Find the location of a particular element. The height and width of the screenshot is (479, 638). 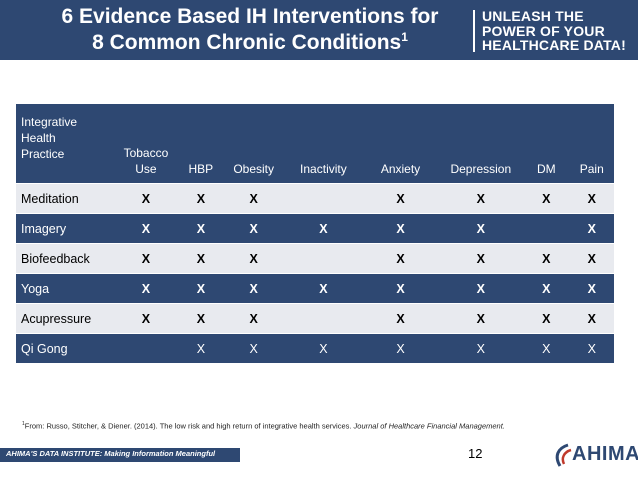

header-pain: Pain is located at coordinates (591, 144).